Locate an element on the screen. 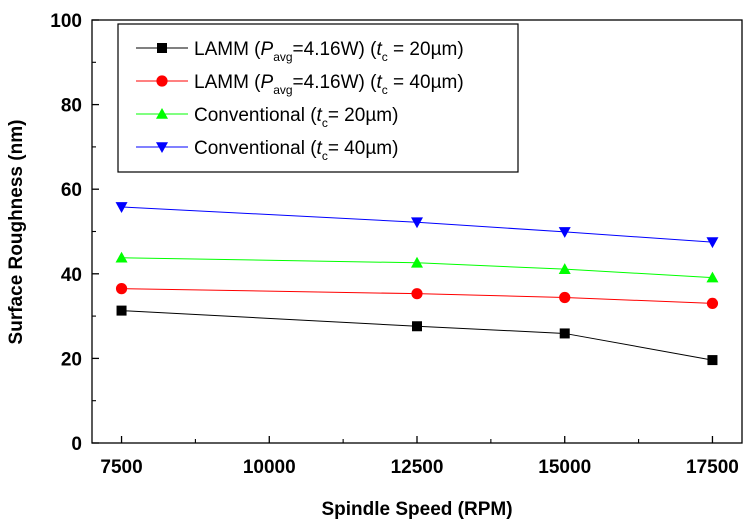  series-line-lamm20 is located at coordinates (417, 335).